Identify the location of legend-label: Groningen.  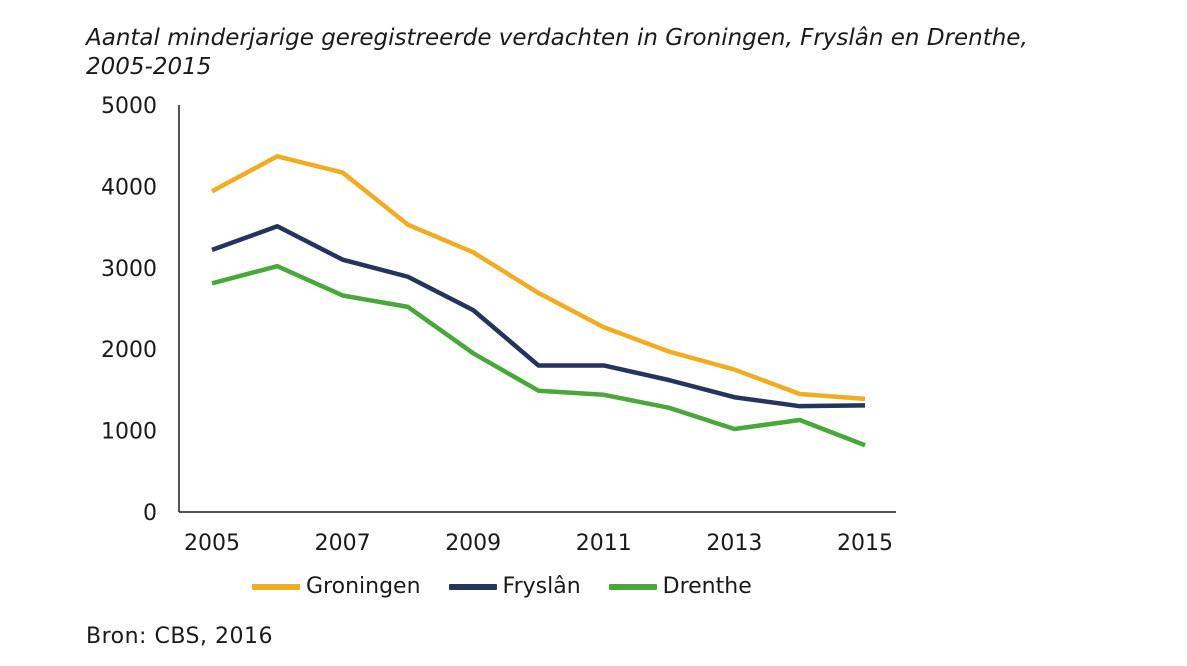
(363, 586).